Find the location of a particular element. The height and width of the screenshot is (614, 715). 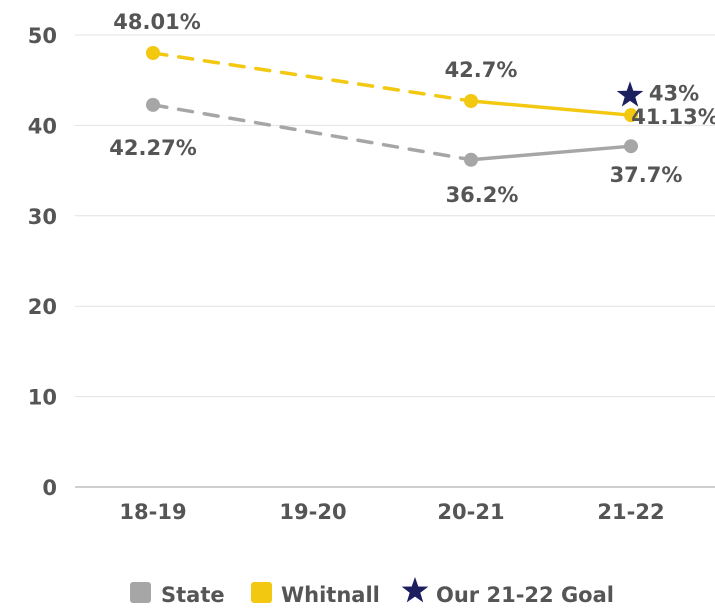

series-layer is located at coordinates (395, 106).